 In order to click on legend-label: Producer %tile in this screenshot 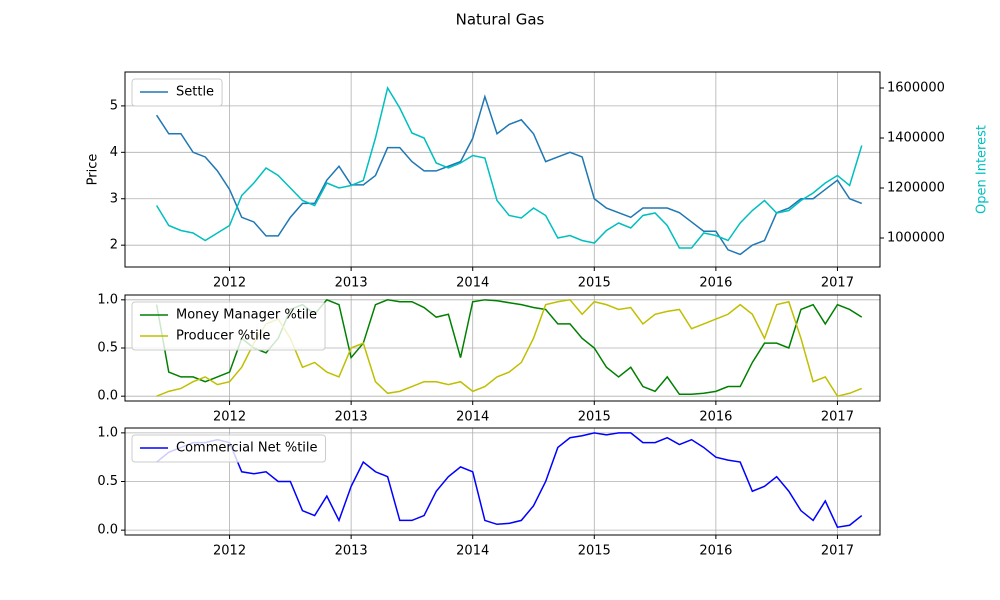, I will do `click(223, 336)`.